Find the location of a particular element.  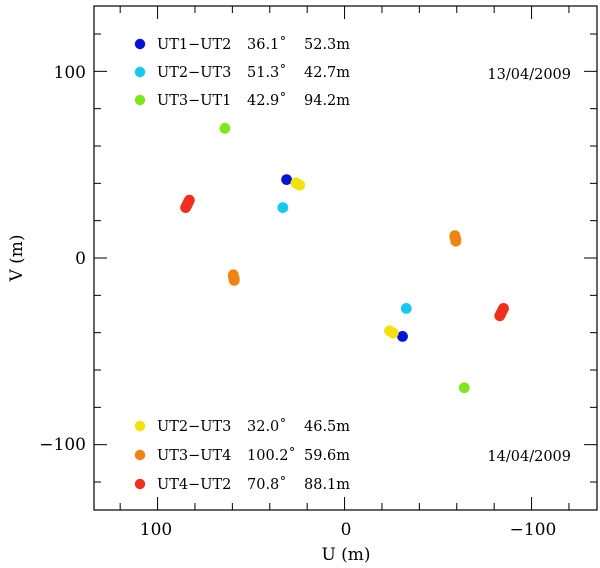

legend-angle: 32.0˚ is located at coordinates (267, 426).